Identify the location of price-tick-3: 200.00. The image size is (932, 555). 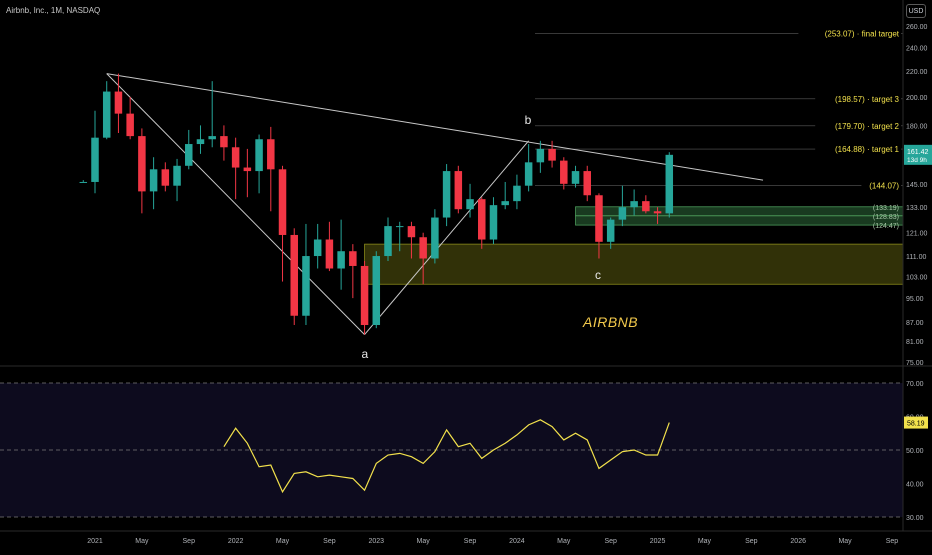
(917, 98).